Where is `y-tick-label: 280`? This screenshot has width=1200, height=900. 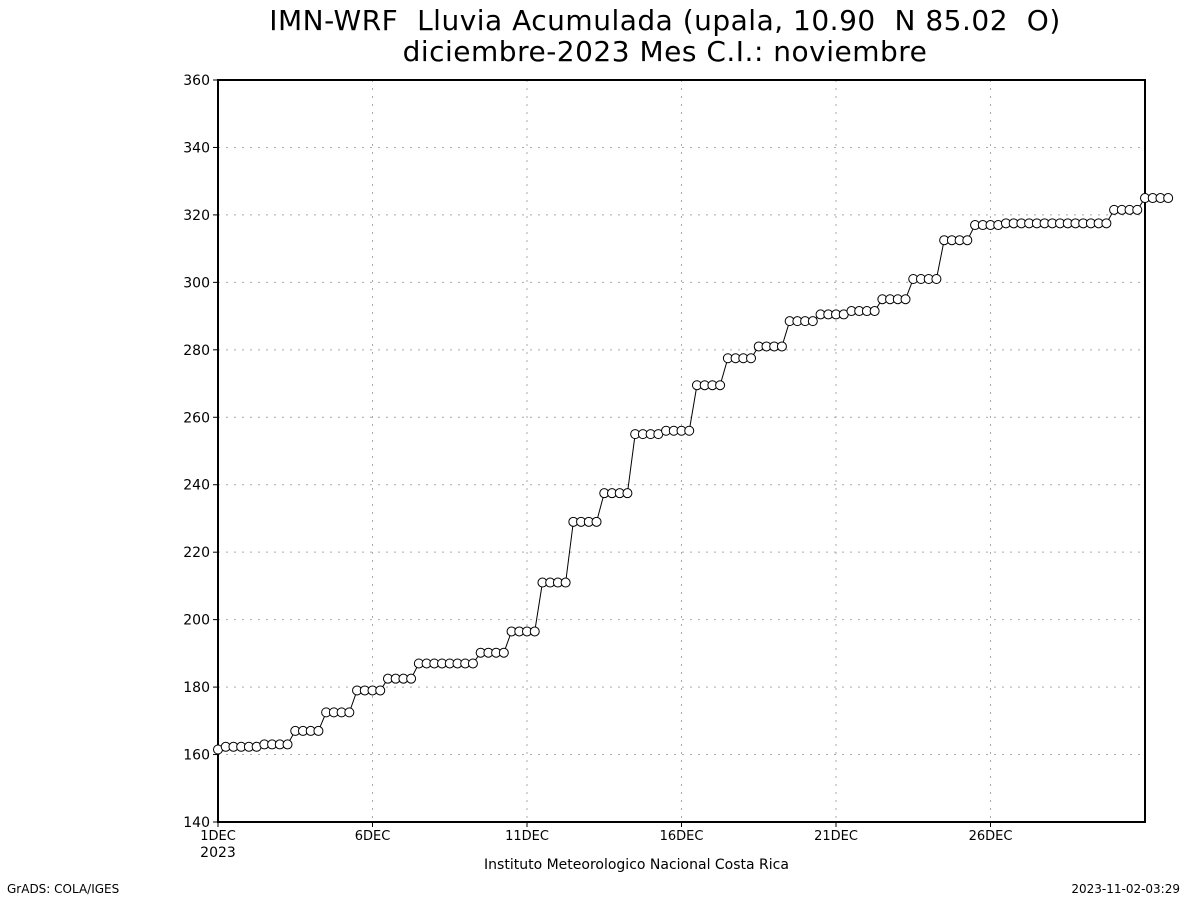
y-tick-label: 280 is located at coordinates (196, 351).